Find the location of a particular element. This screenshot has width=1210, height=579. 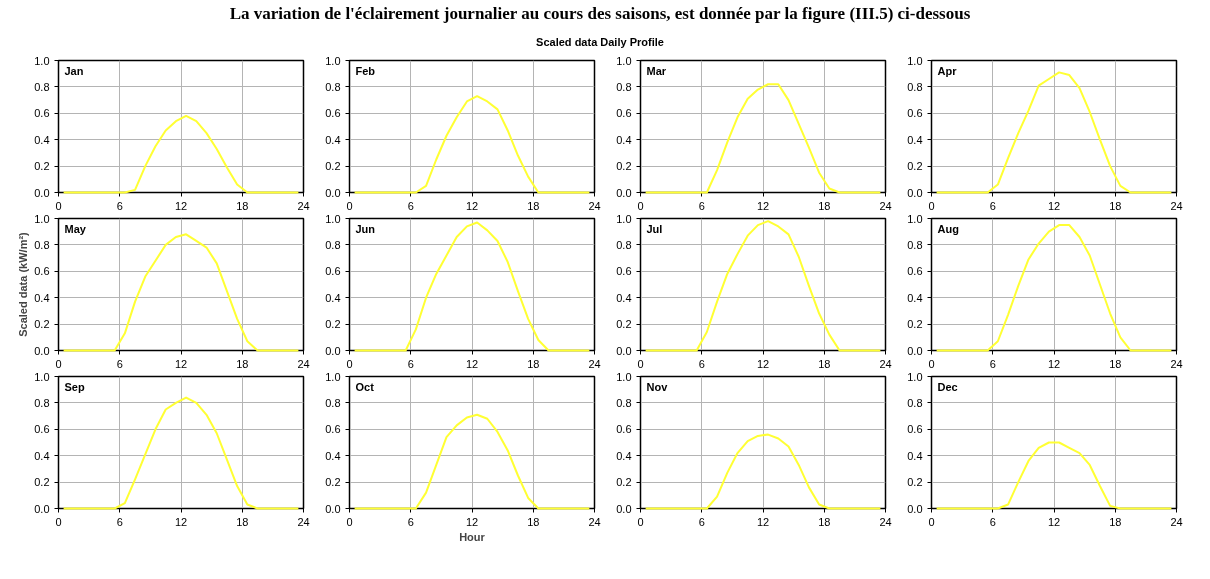

chart-title: Feb is located at coordinates (365, 70).